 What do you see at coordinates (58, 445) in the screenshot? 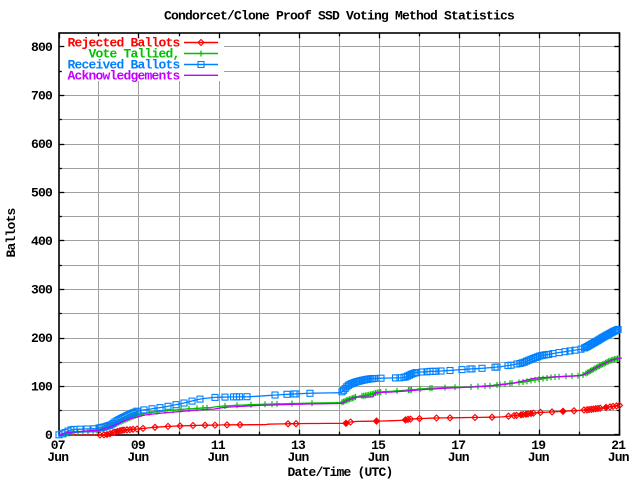
I see `svg-text: 07` at bounding box center [58, 445].